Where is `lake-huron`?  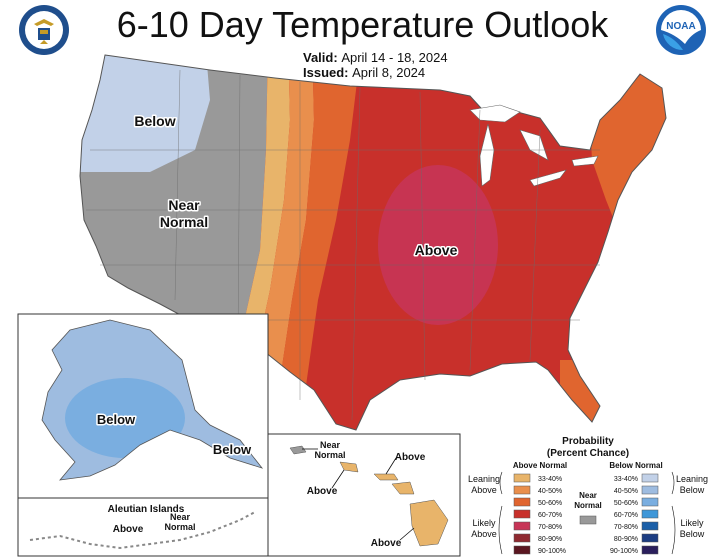 lake-huron is located at coordinates (534, 145).